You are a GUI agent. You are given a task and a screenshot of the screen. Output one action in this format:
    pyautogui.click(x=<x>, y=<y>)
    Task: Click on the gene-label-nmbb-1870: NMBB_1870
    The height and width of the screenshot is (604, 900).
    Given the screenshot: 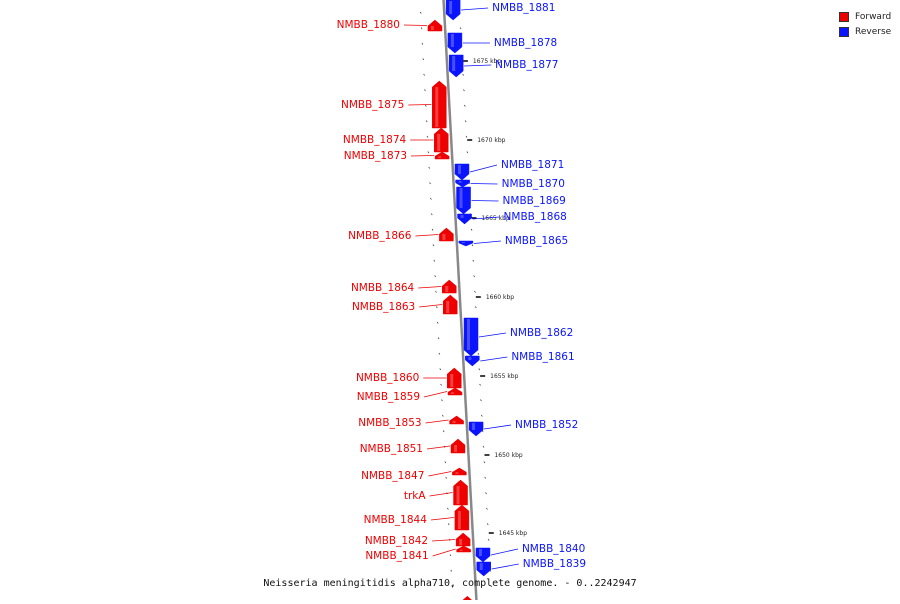 What is the action you would take?
    pyautogui.click(x=533, y=184)
    